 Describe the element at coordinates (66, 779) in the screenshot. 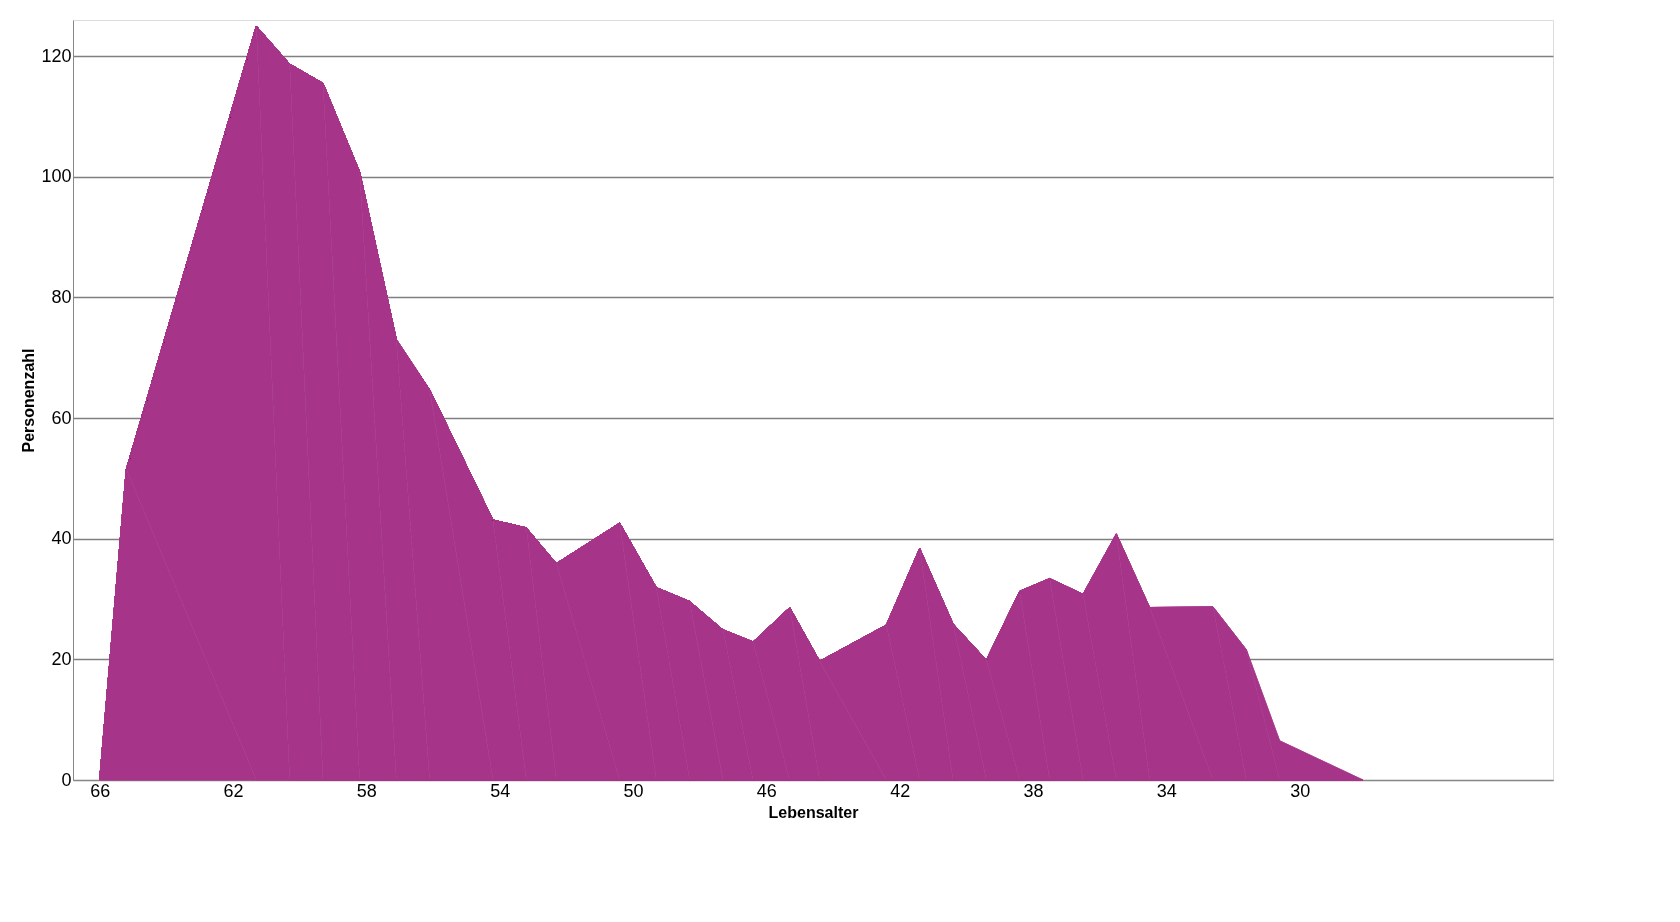

I see `y-tick-label: 0` at that location.